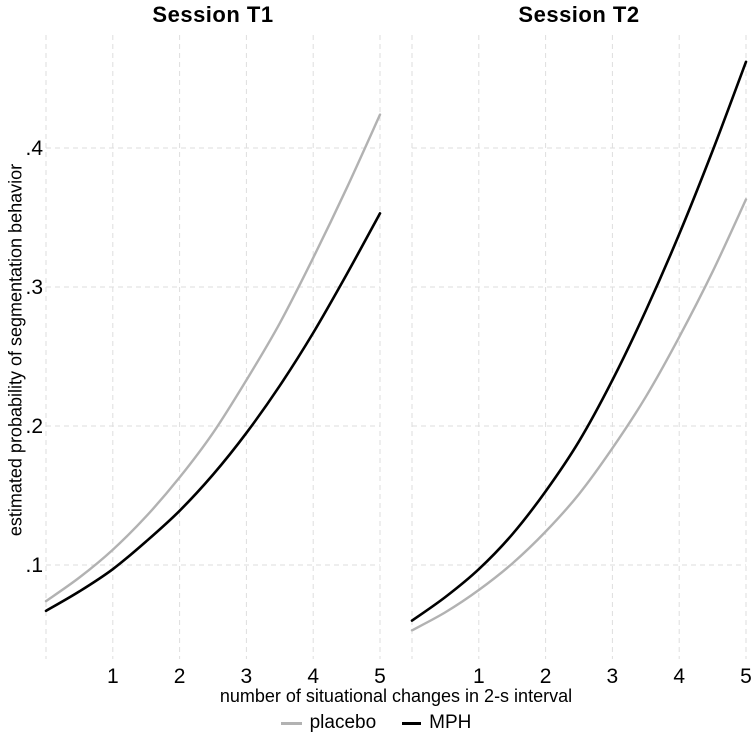 This screenshot has width=752, height=741. Describe the element at coordinates (34, 565) in the screenshot. I see `y-tick-label: .1` at that location.